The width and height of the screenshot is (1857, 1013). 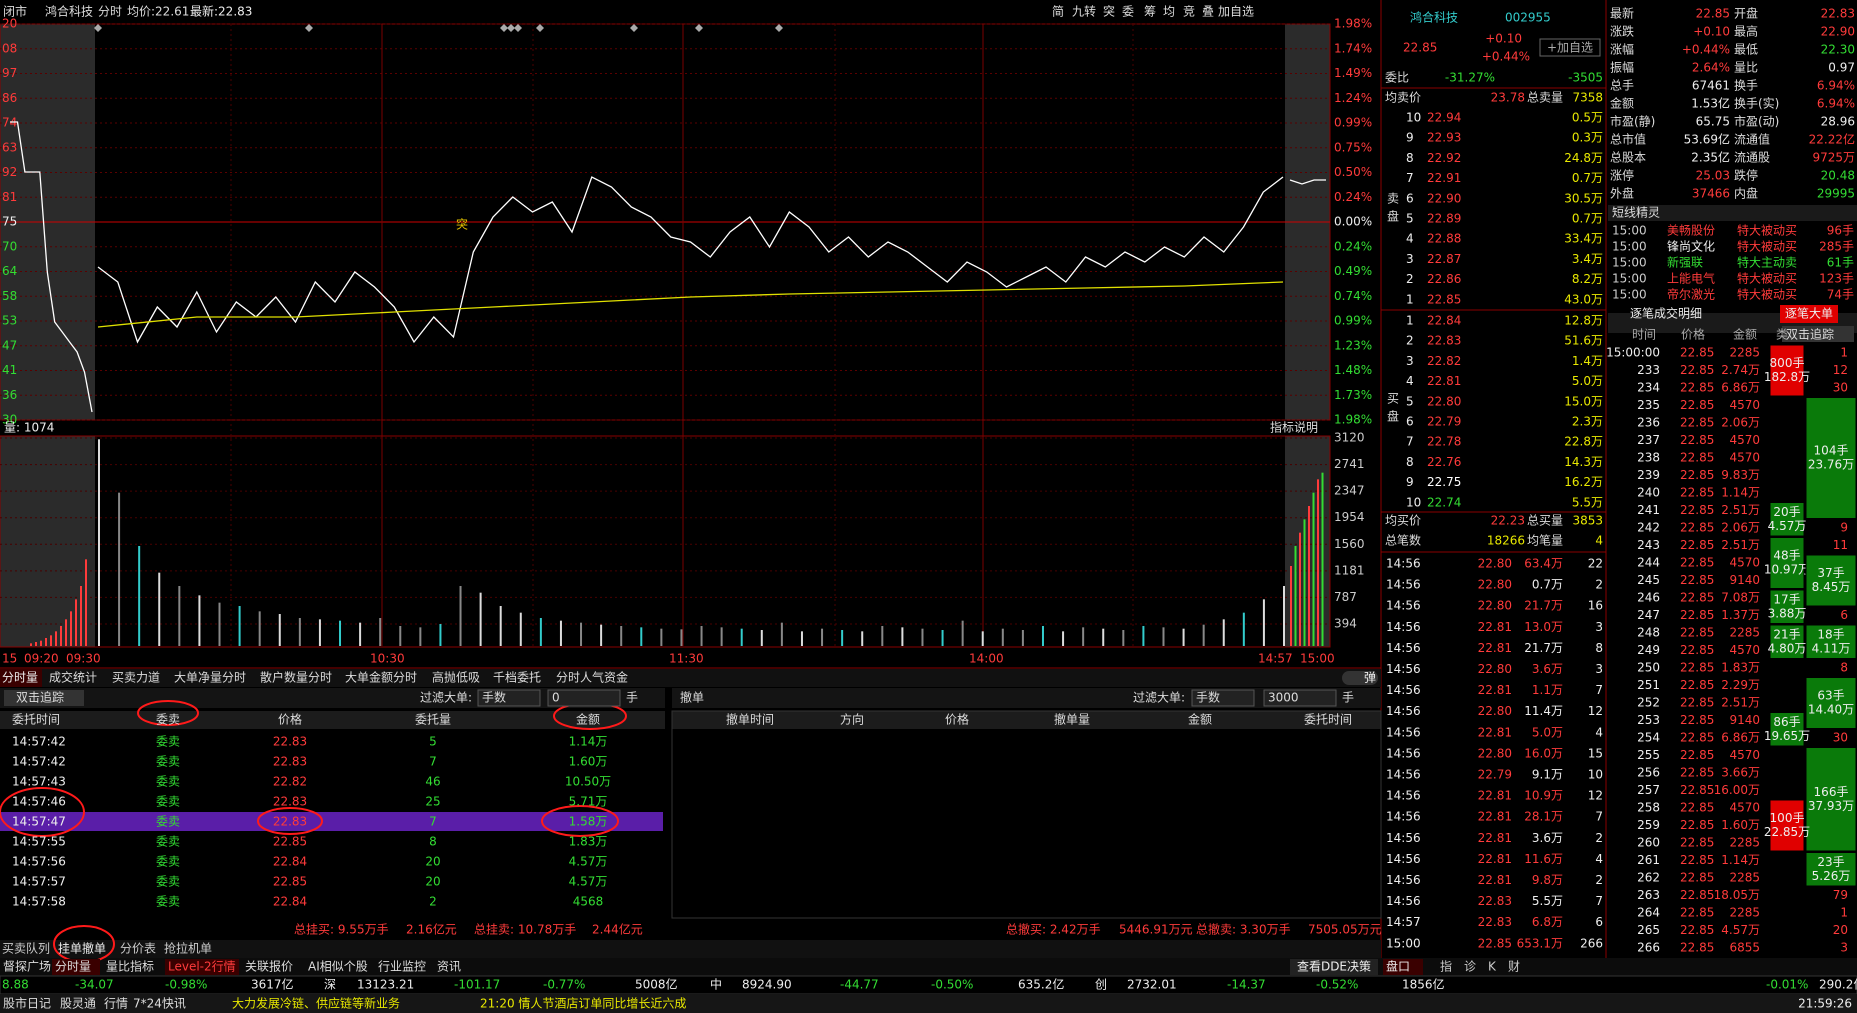 I want to click on stock-change: +0.10, so click(x=1503, y=39).